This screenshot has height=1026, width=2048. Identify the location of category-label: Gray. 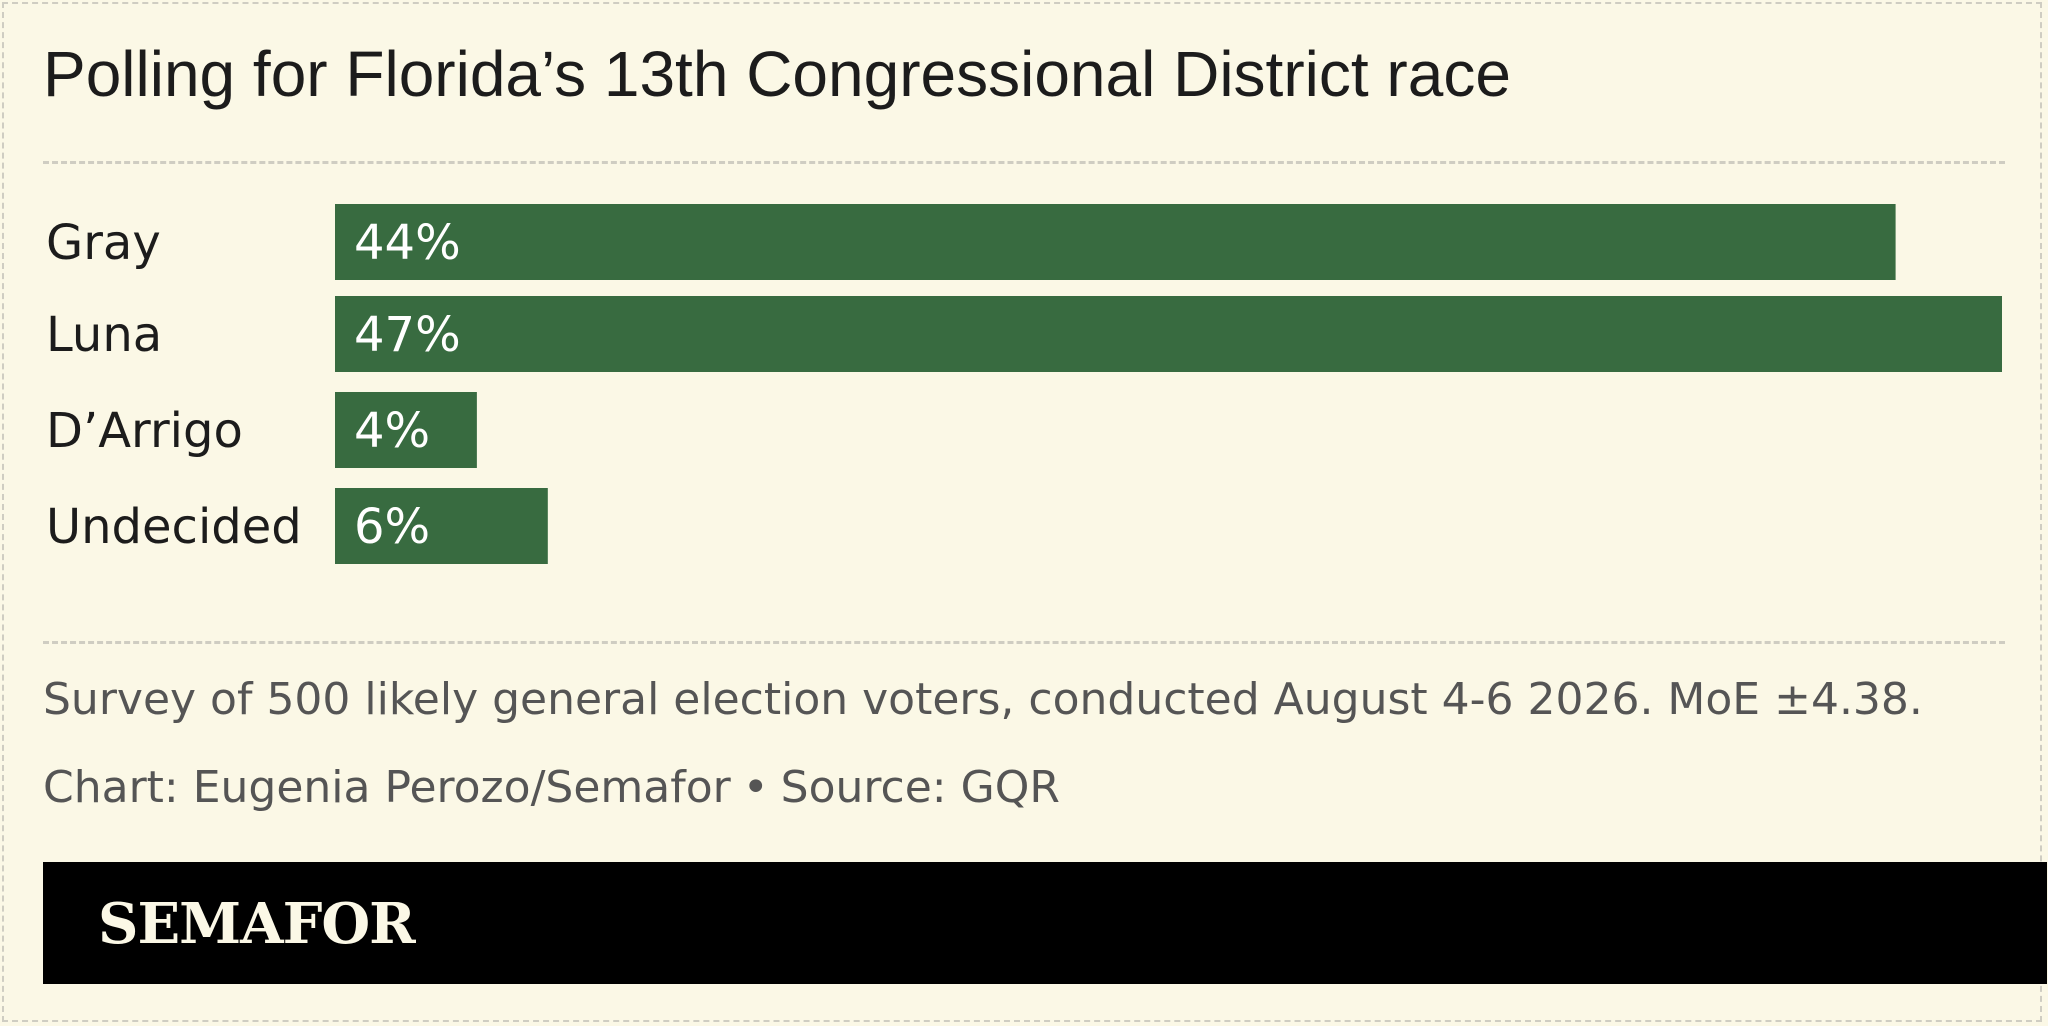
(103, 243).